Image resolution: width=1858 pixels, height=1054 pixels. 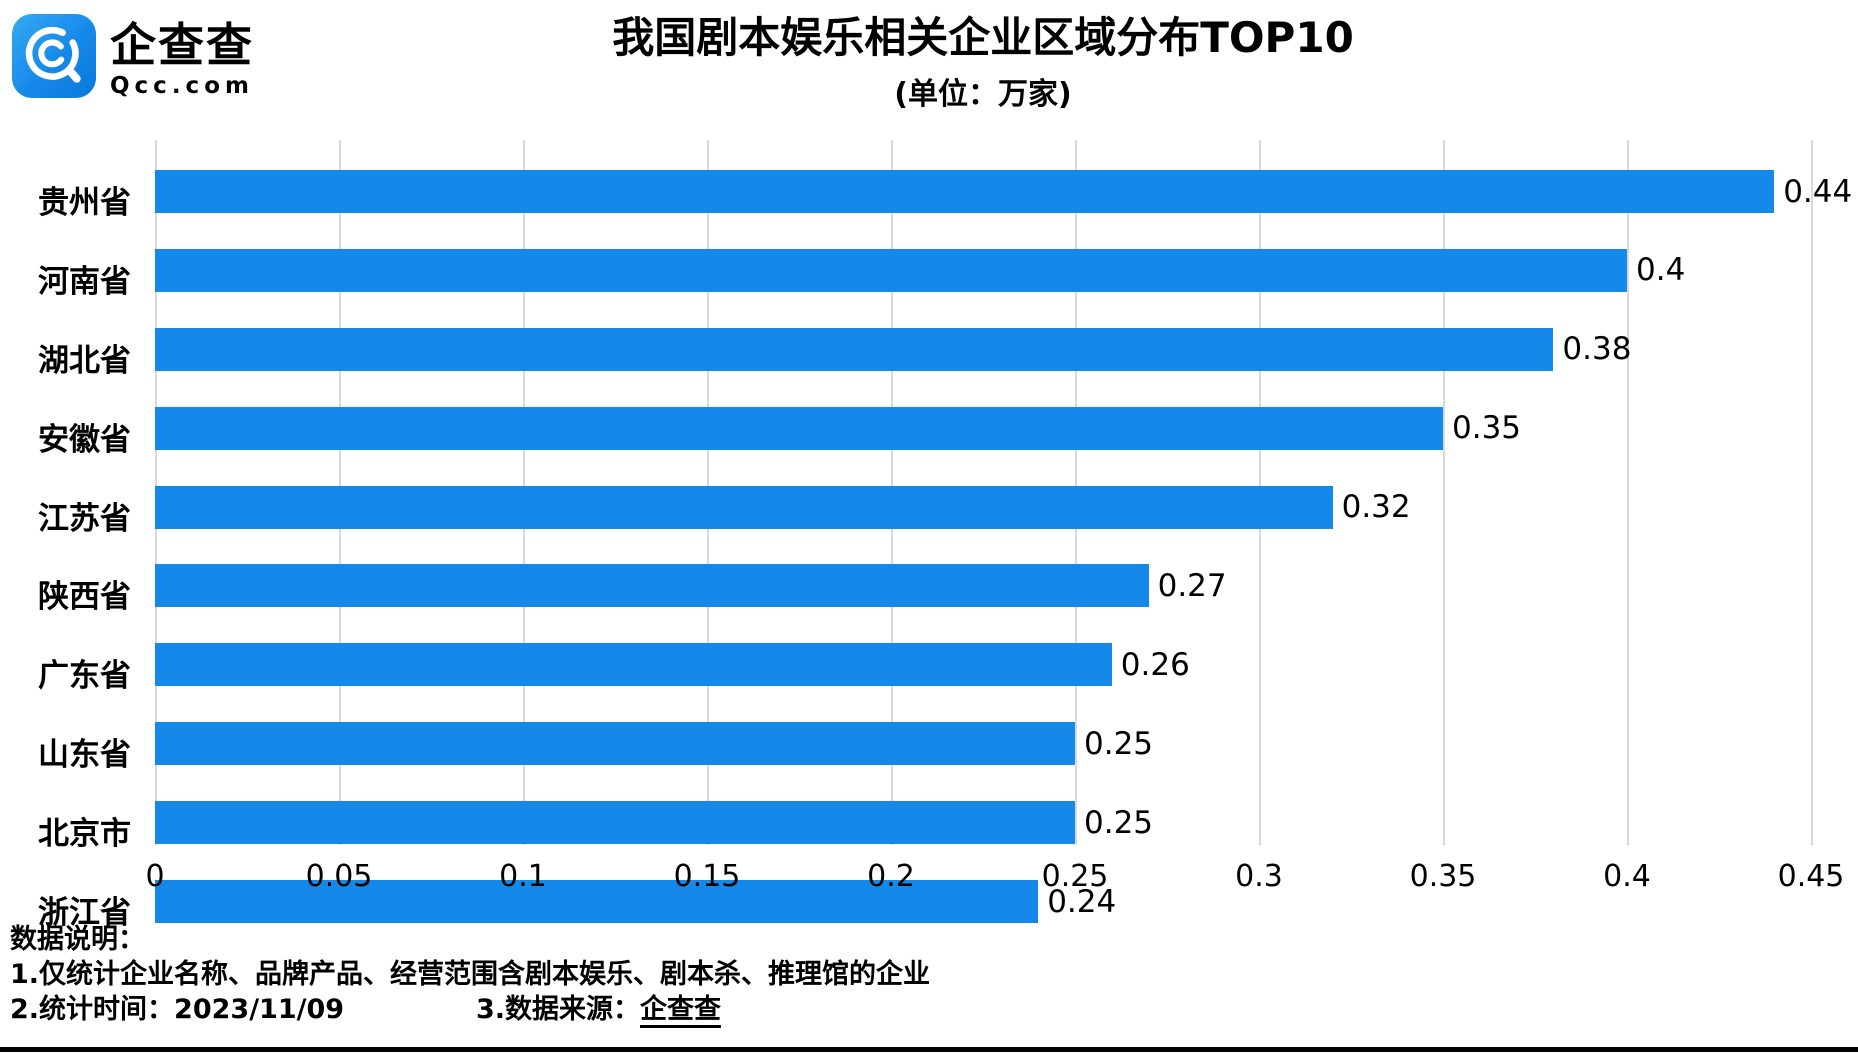 I want to click on qcc-magnifier-icon-svg, so click(x=53, y=54).